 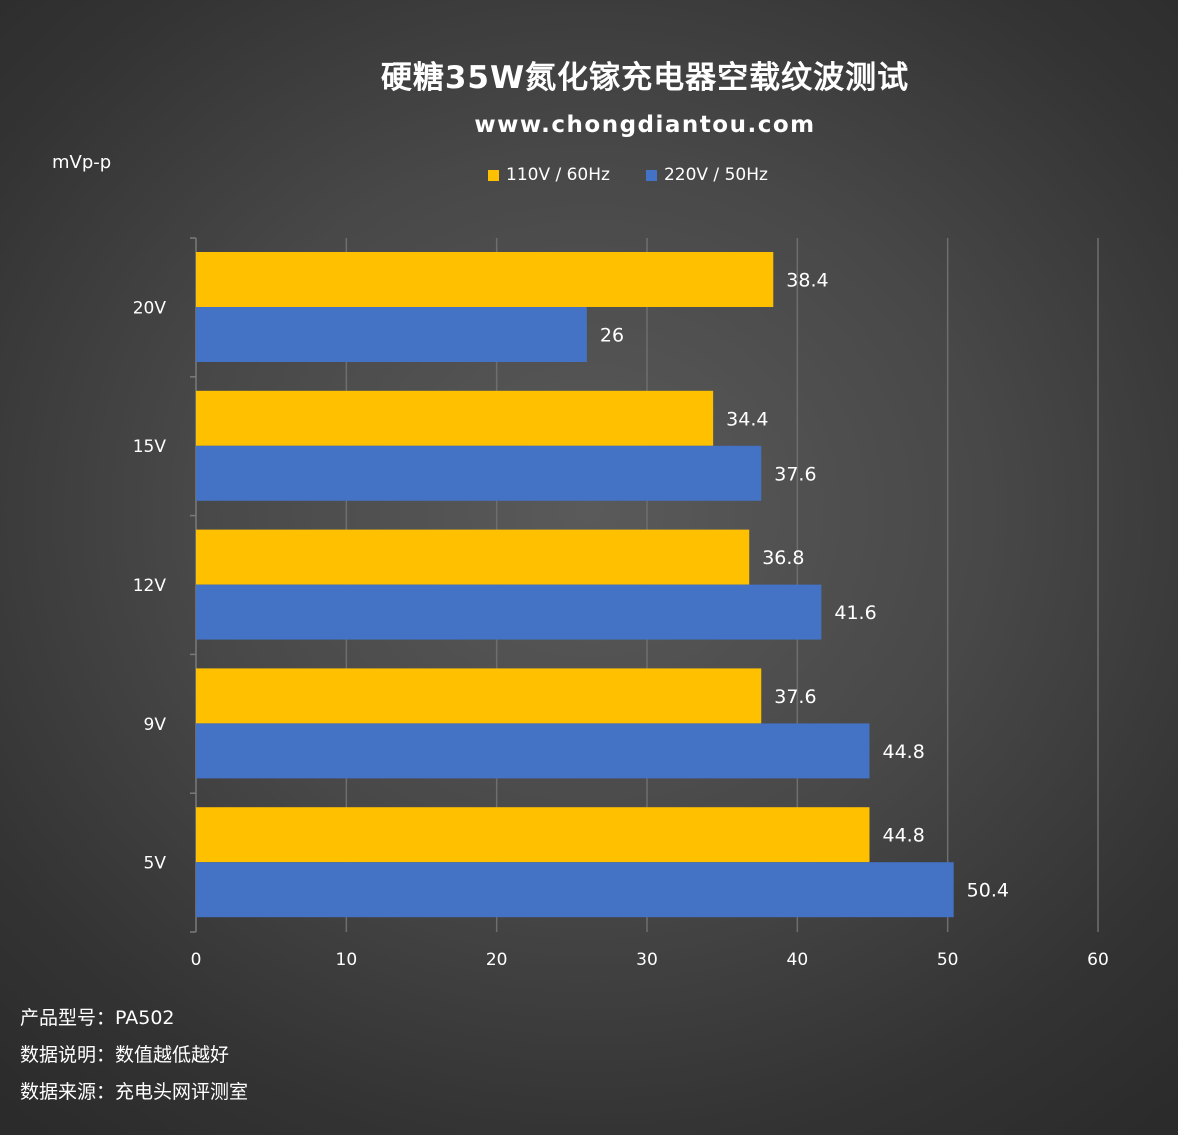 I want to click on legend-item-series-2: 220V / 50Hz, so click(x=706, y=175).